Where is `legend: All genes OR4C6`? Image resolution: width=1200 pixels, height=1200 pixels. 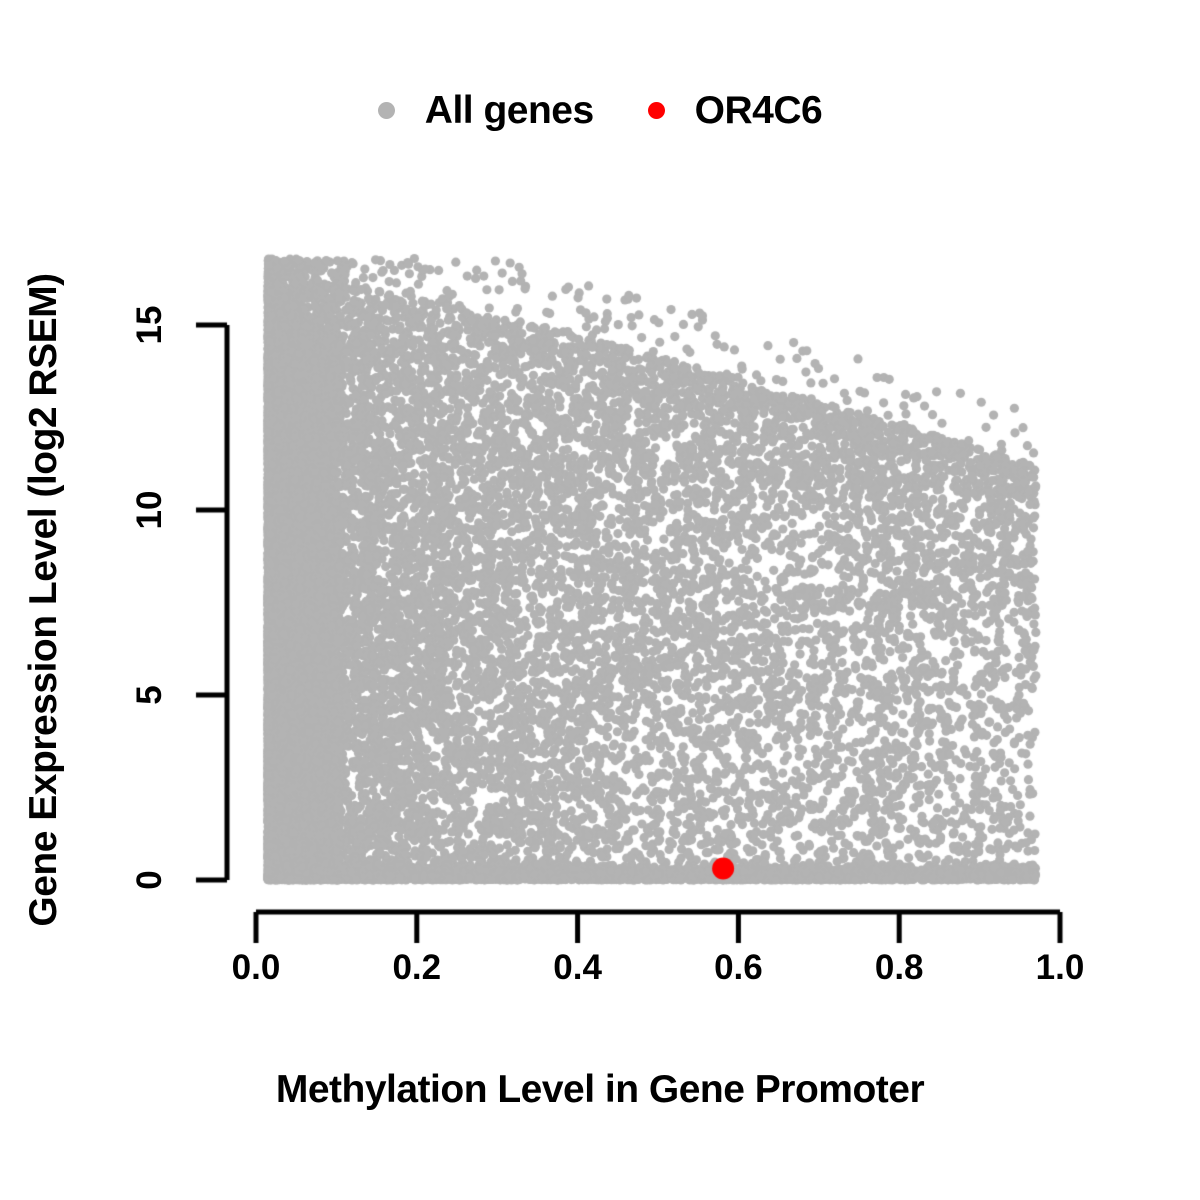 legend: All genes OR4C6 is located at coordinates (600, 110).